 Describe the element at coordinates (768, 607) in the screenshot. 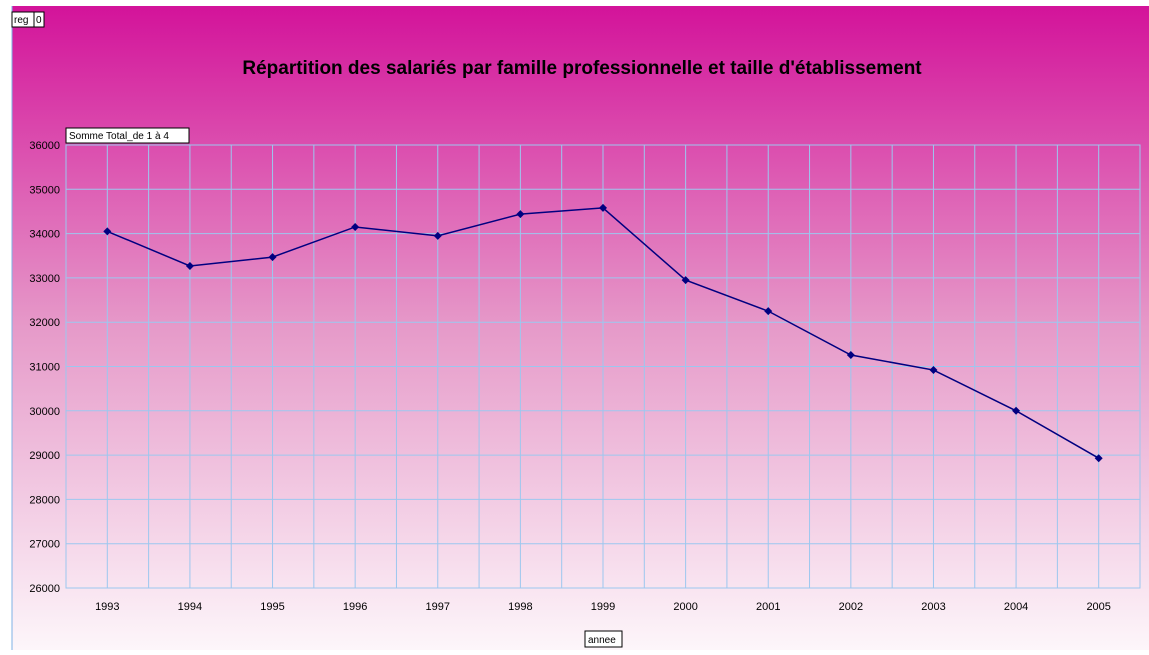

I see `x-tick-label: 2001` at that location.